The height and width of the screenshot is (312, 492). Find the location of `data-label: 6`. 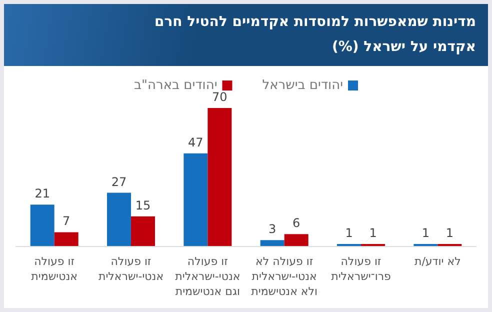

data-label: 6 is located at coordinates (296, 223).